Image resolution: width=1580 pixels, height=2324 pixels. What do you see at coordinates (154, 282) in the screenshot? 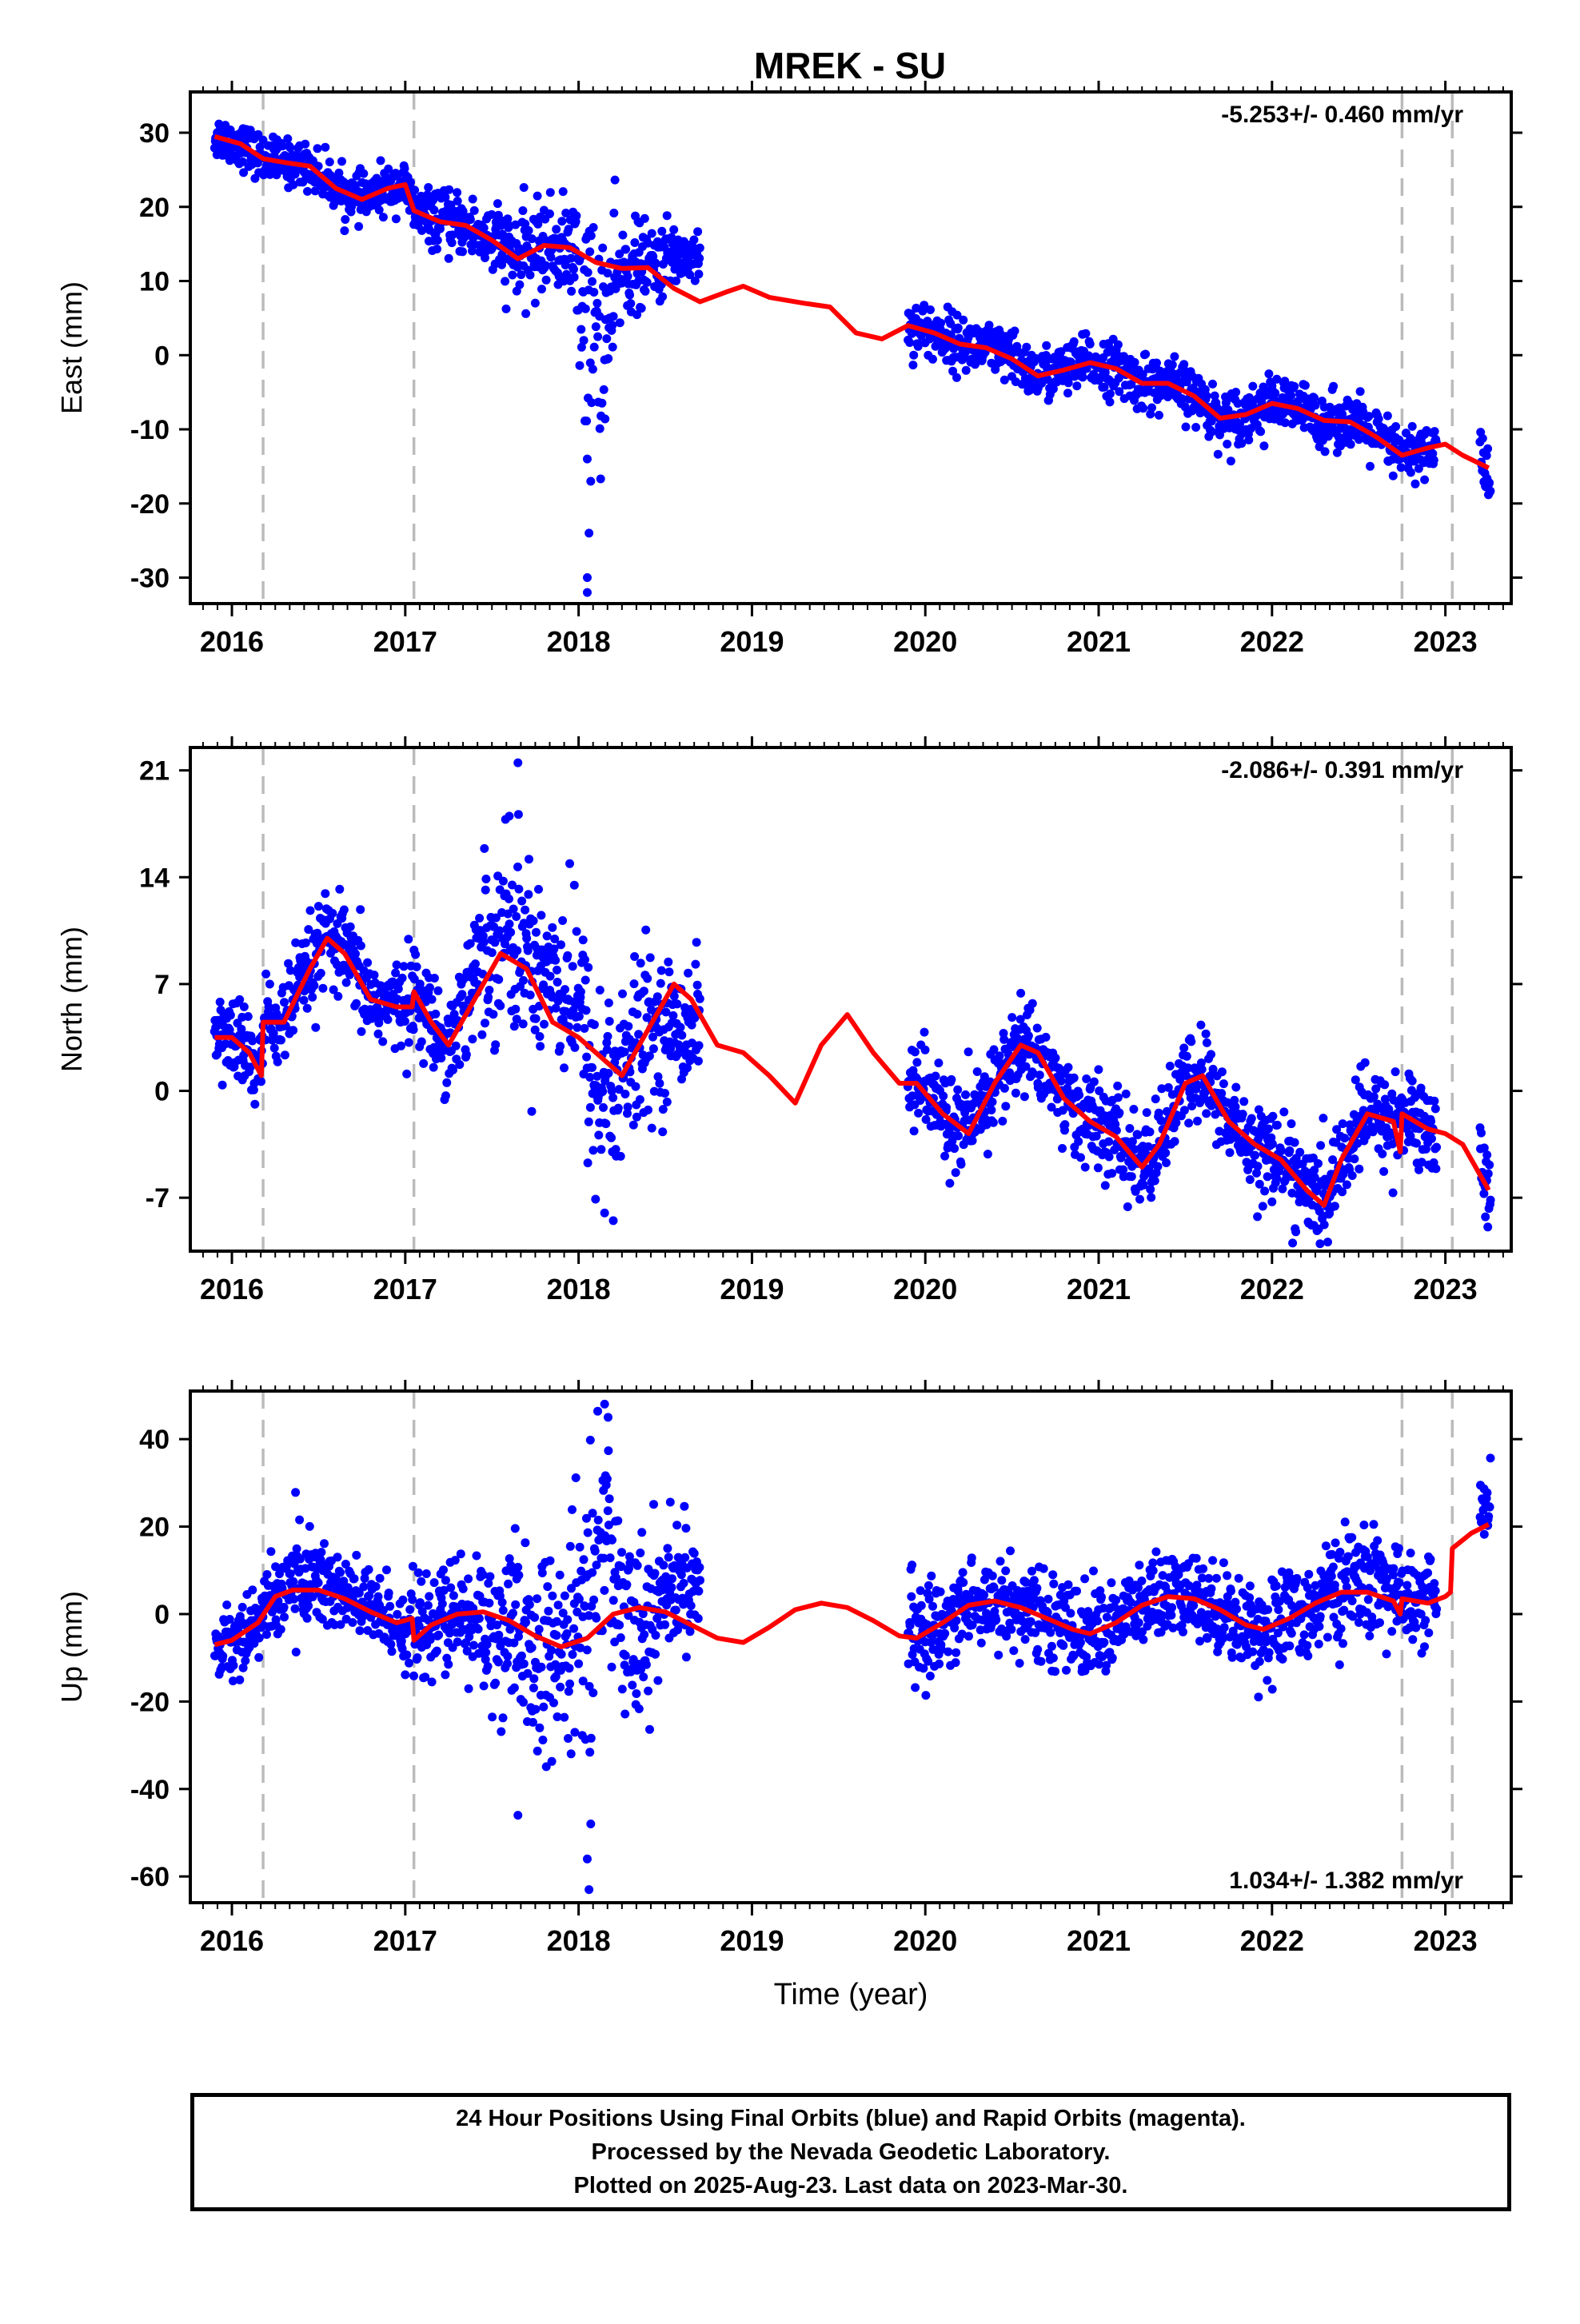
I see `y-tick-label: 10` at bounding box center [154, 282].